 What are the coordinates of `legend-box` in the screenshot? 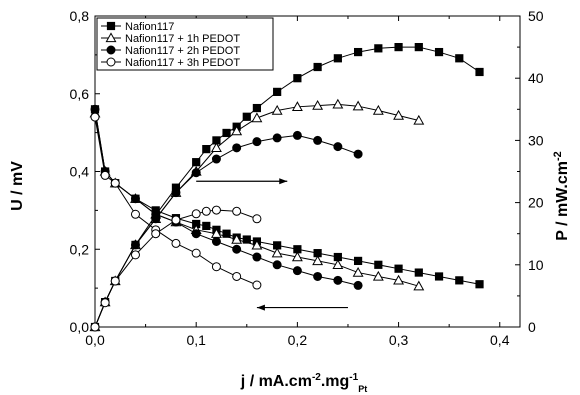 It's located at (185, 44).